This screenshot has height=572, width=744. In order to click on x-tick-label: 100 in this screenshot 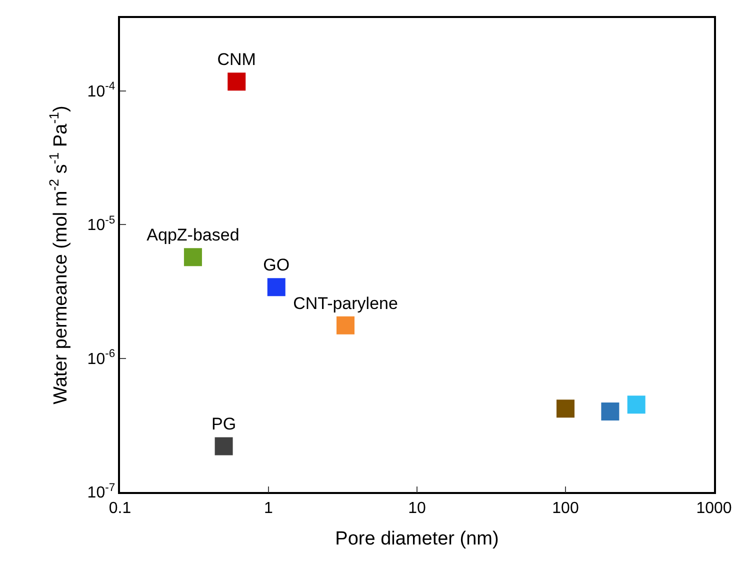, I will do `click(565, 508)`.